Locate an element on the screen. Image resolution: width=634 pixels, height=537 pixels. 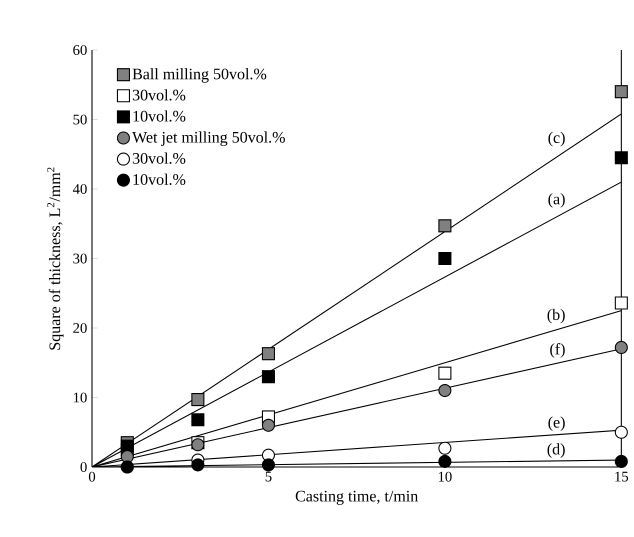
legend-label: Wet jet milling 50vol.% is located at coordinates (208, 138).